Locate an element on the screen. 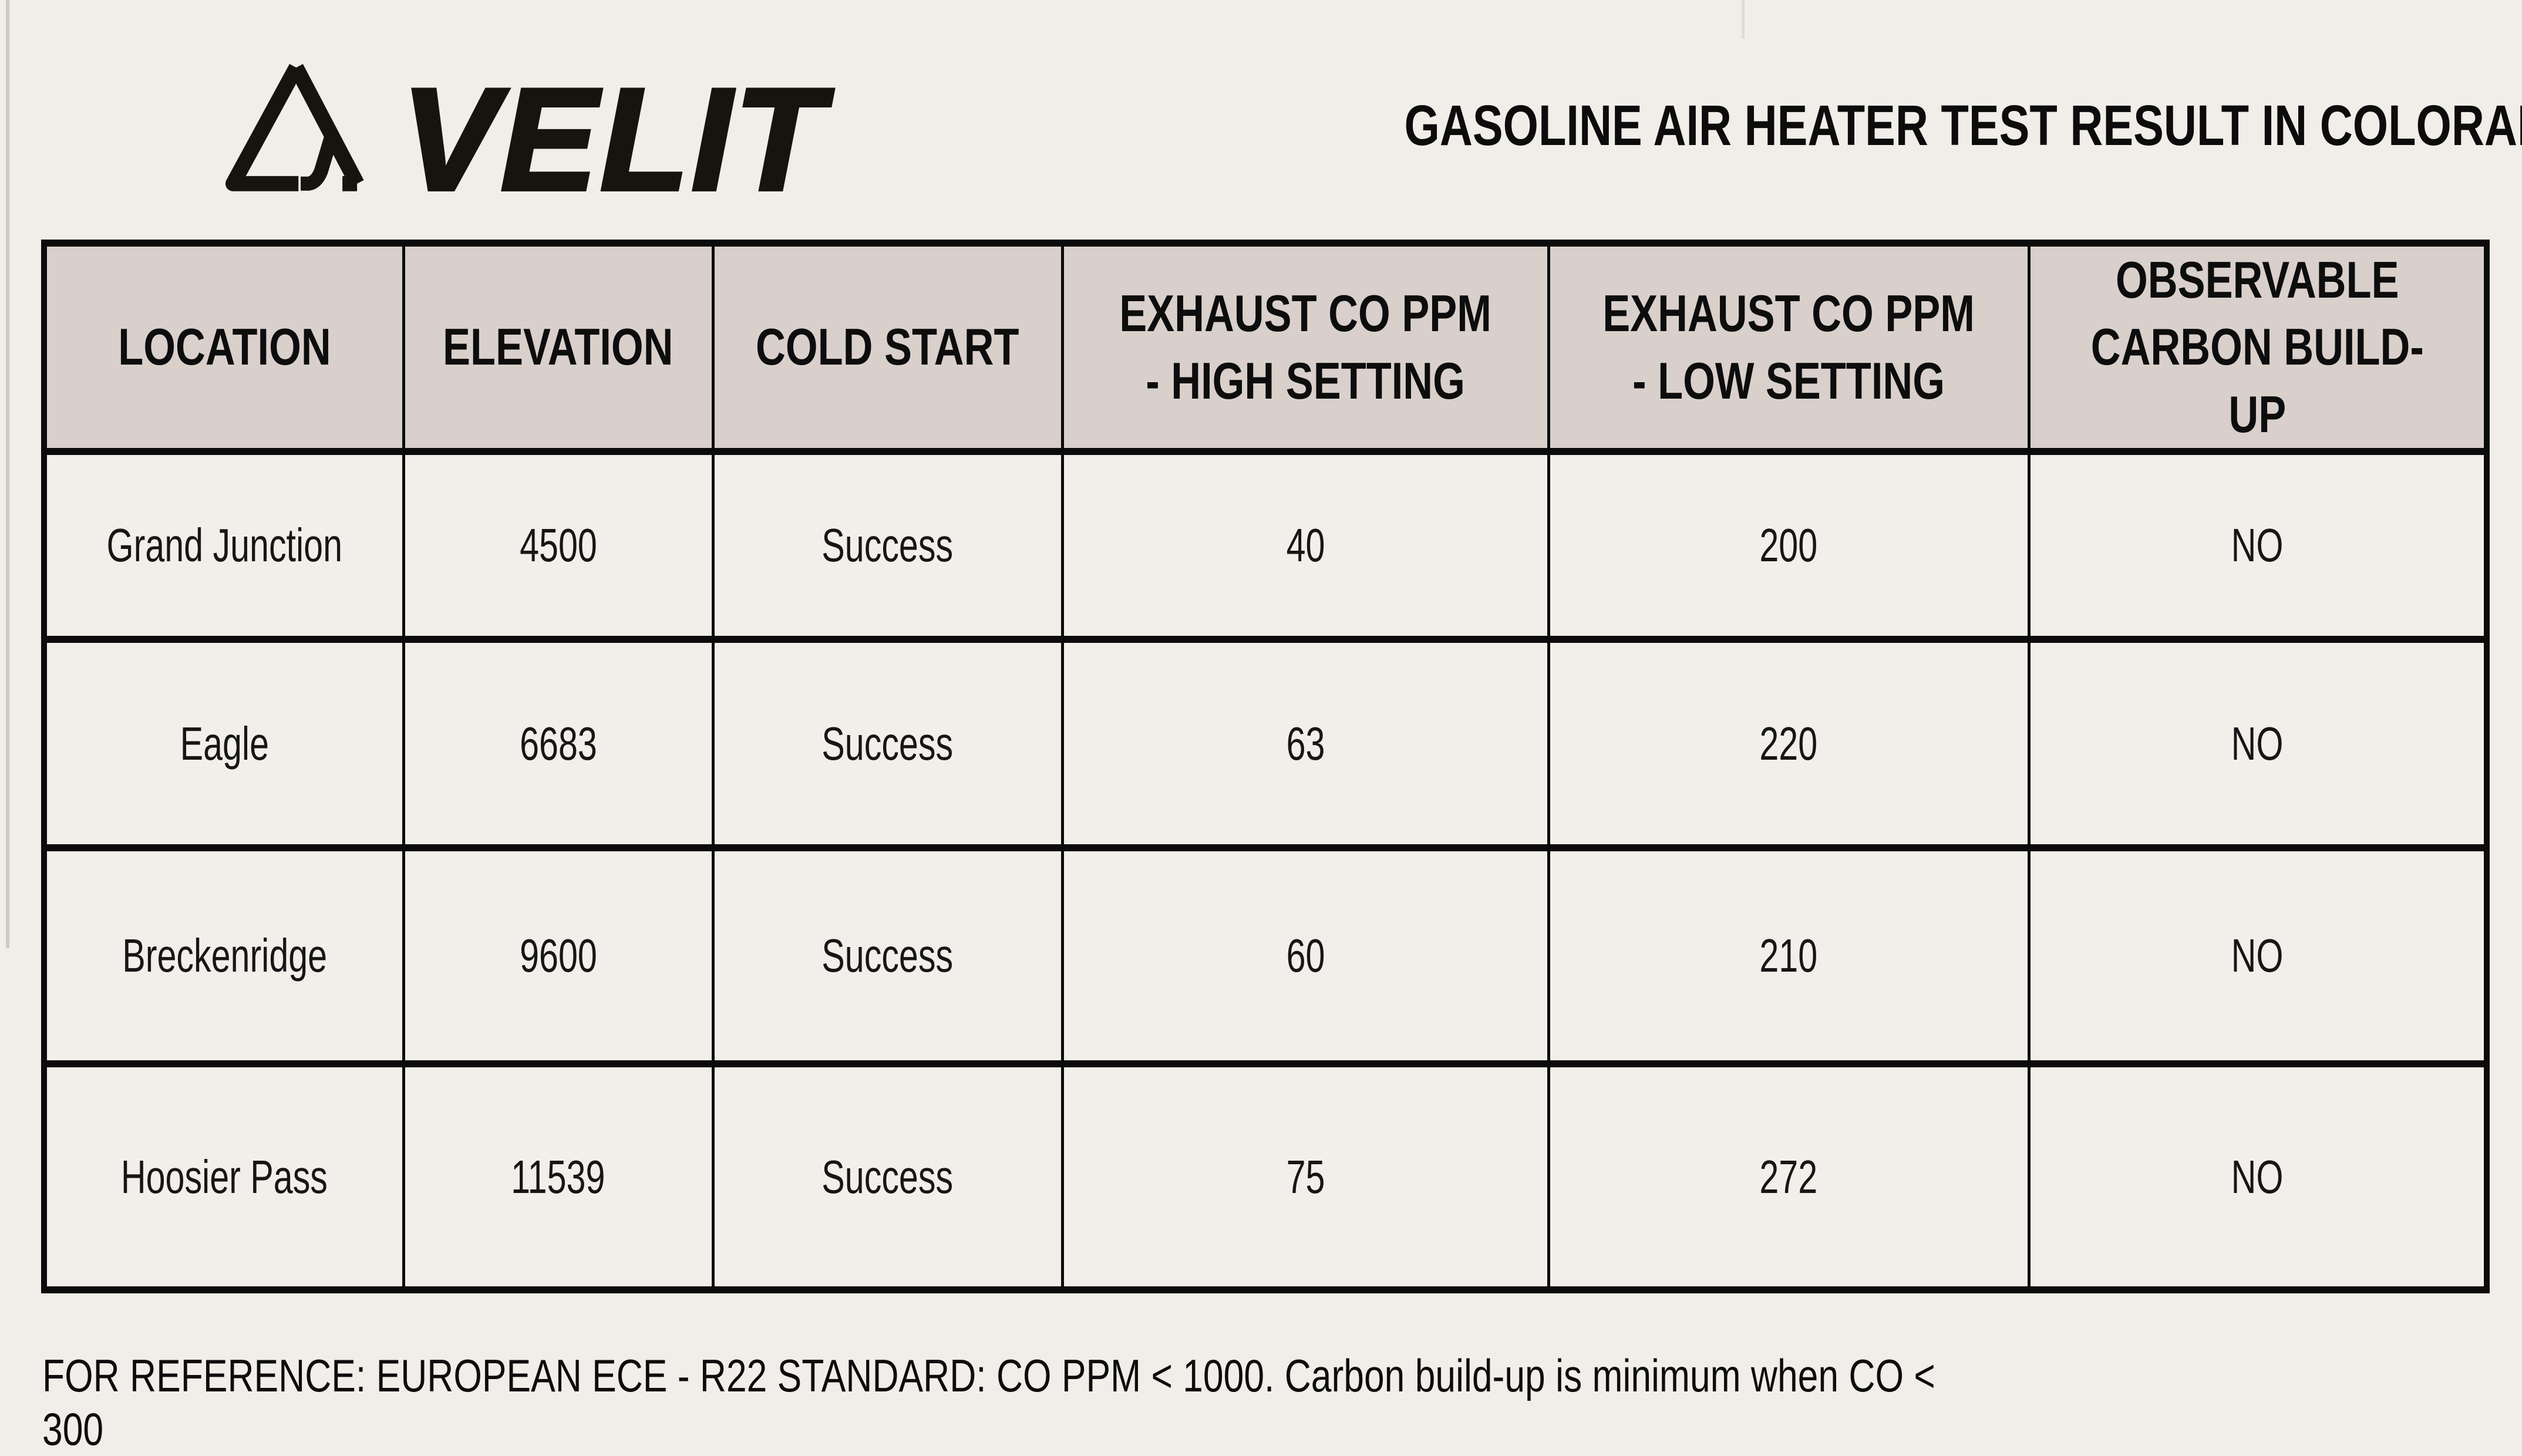  cell-co-high: 75 is located at coordinates (1305, 1177).